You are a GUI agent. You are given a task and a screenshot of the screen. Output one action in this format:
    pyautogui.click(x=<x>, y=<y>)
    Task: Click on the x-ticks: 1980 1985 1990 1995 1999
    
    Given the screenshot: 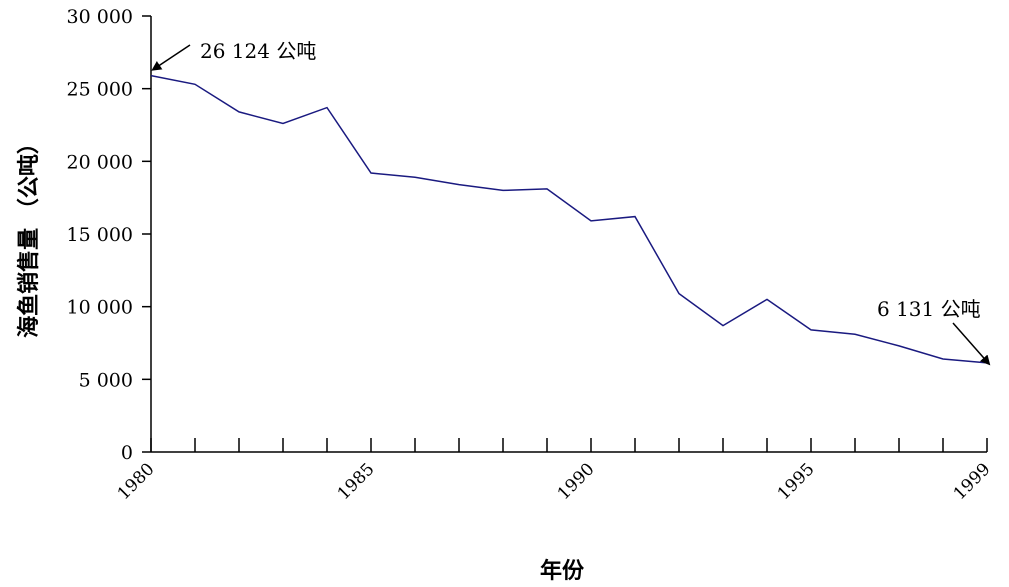 What is the action you would take?
    pyautogui.click(x=554, y=471)
    